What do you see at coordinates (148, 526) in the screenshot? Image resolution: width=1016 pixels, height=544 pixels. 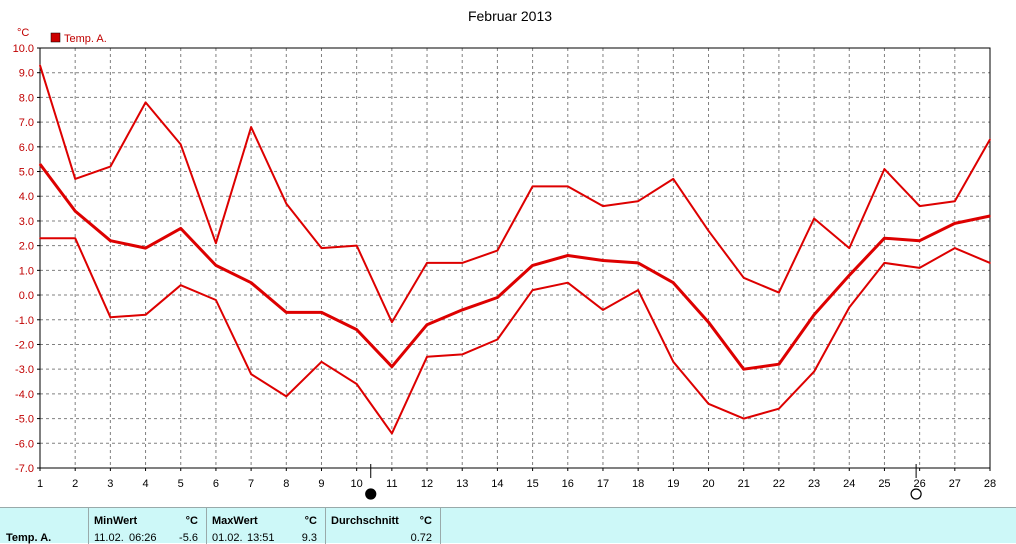 I see `min-value-cell: MinWert °C 11.02. 06:26 -5.6` at bounding box center [148, 526].